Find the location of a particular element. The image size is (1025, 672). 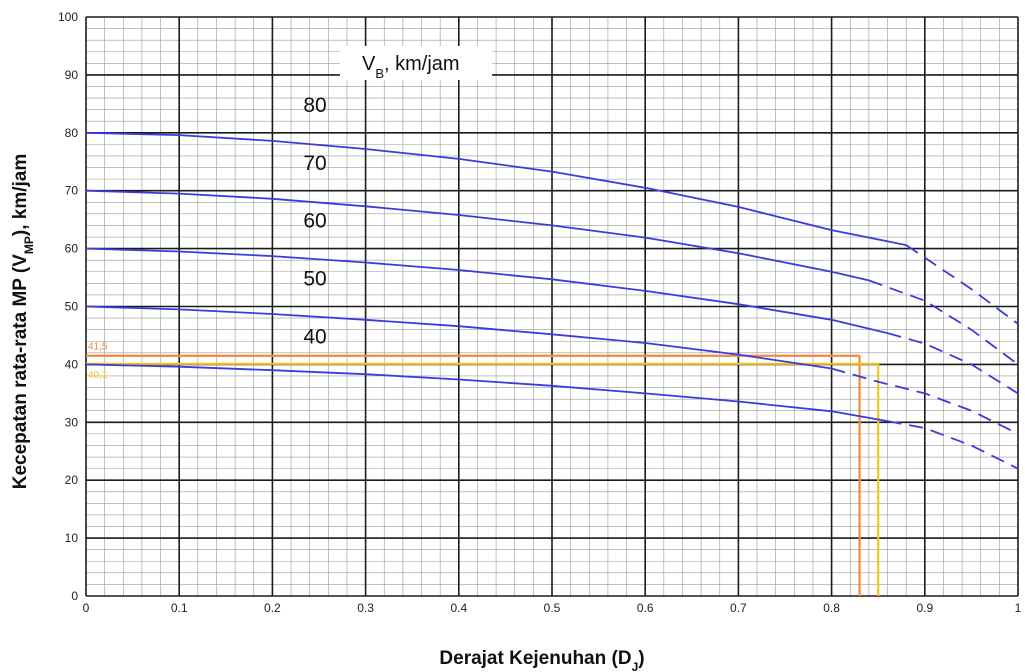

curve-label: 40 is located at coordinates (314, 336).